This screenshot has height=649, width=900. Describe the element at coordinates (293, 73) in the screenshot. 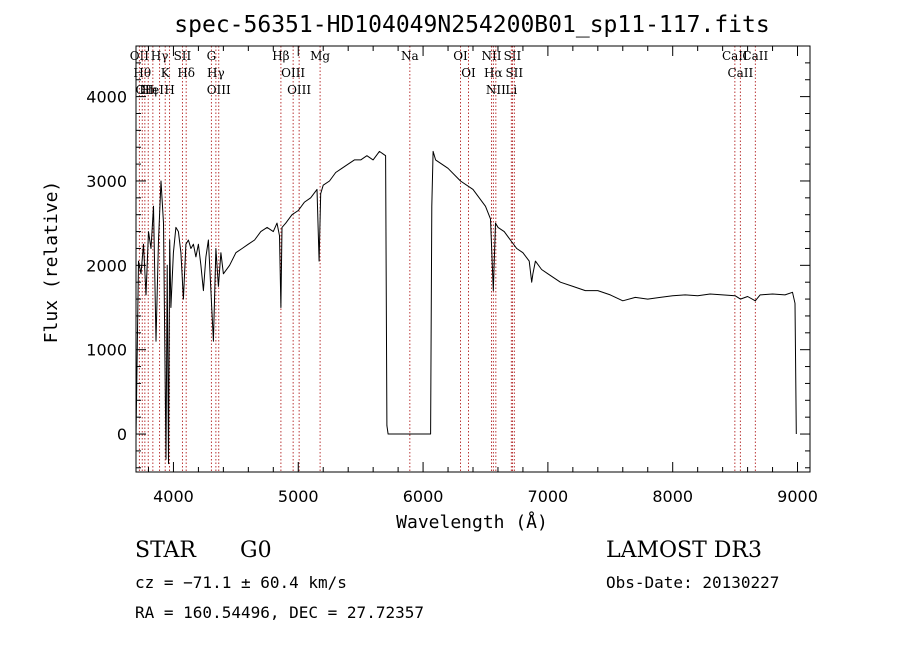

I see `line-label-14: OIII` at that location.